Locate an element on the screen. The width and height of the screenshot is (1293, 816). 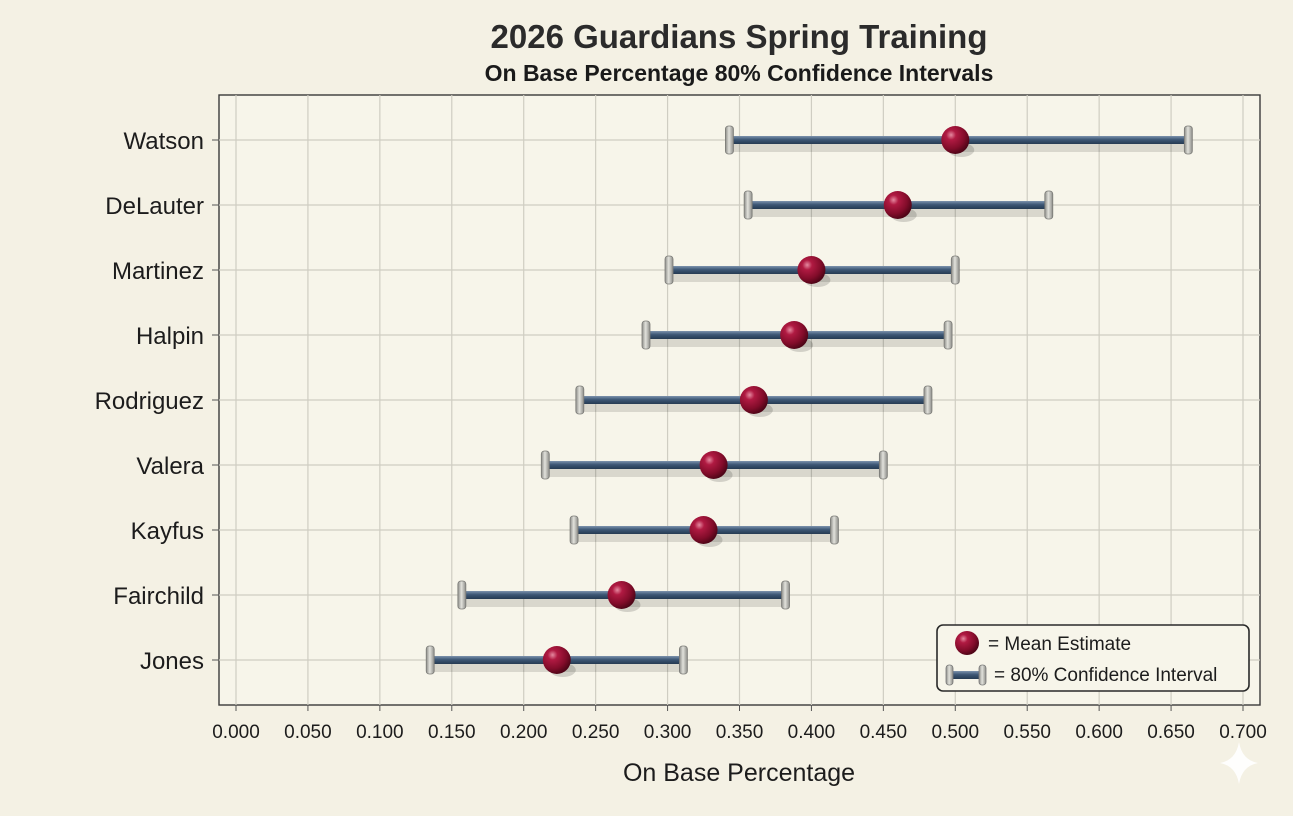
x-tick-label: 0.000 is located at coordinates (236, 732).